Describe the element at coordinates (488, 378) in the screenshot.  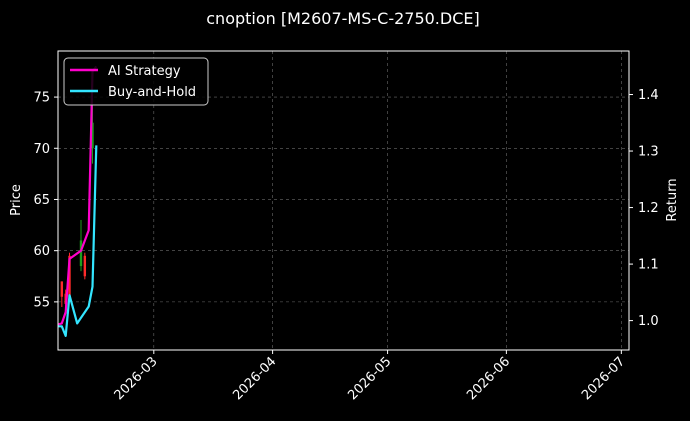
I see `x-tick-label: 2026-06` at that location.